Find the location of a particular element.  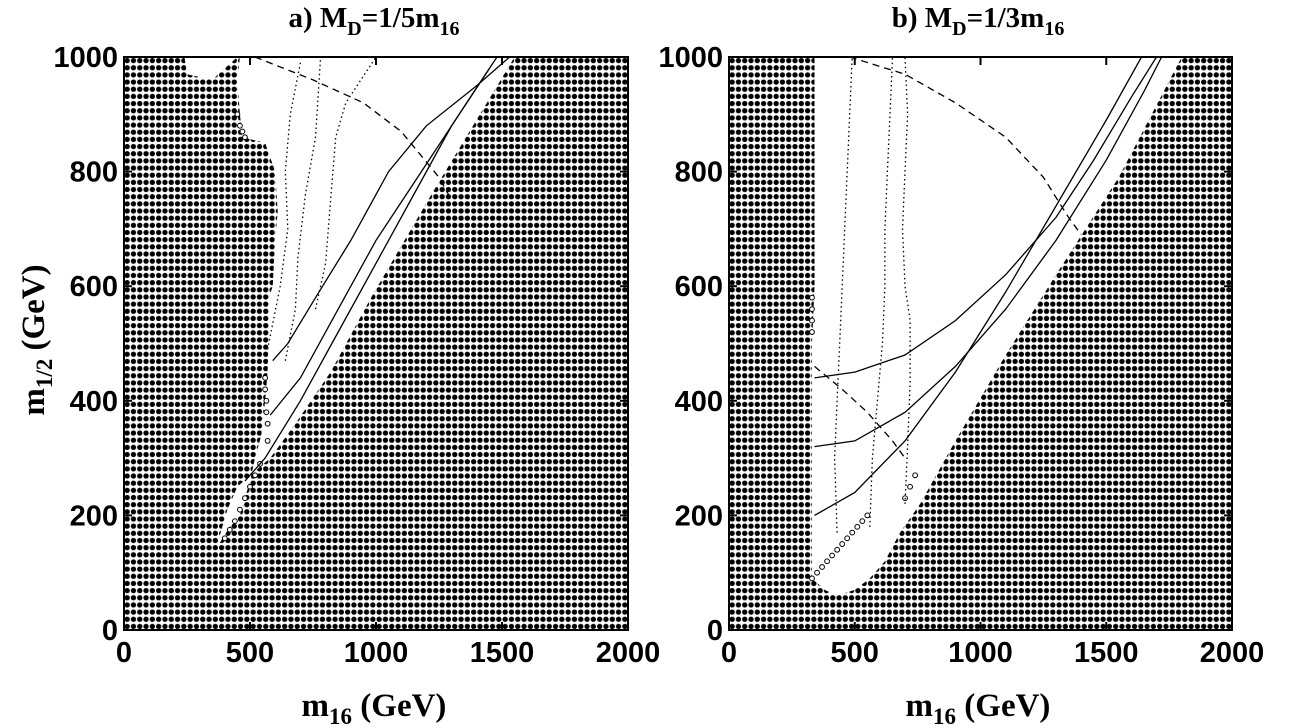

panel-b-title: b) MD=1/3m16 is located at coordinates (978, 21).